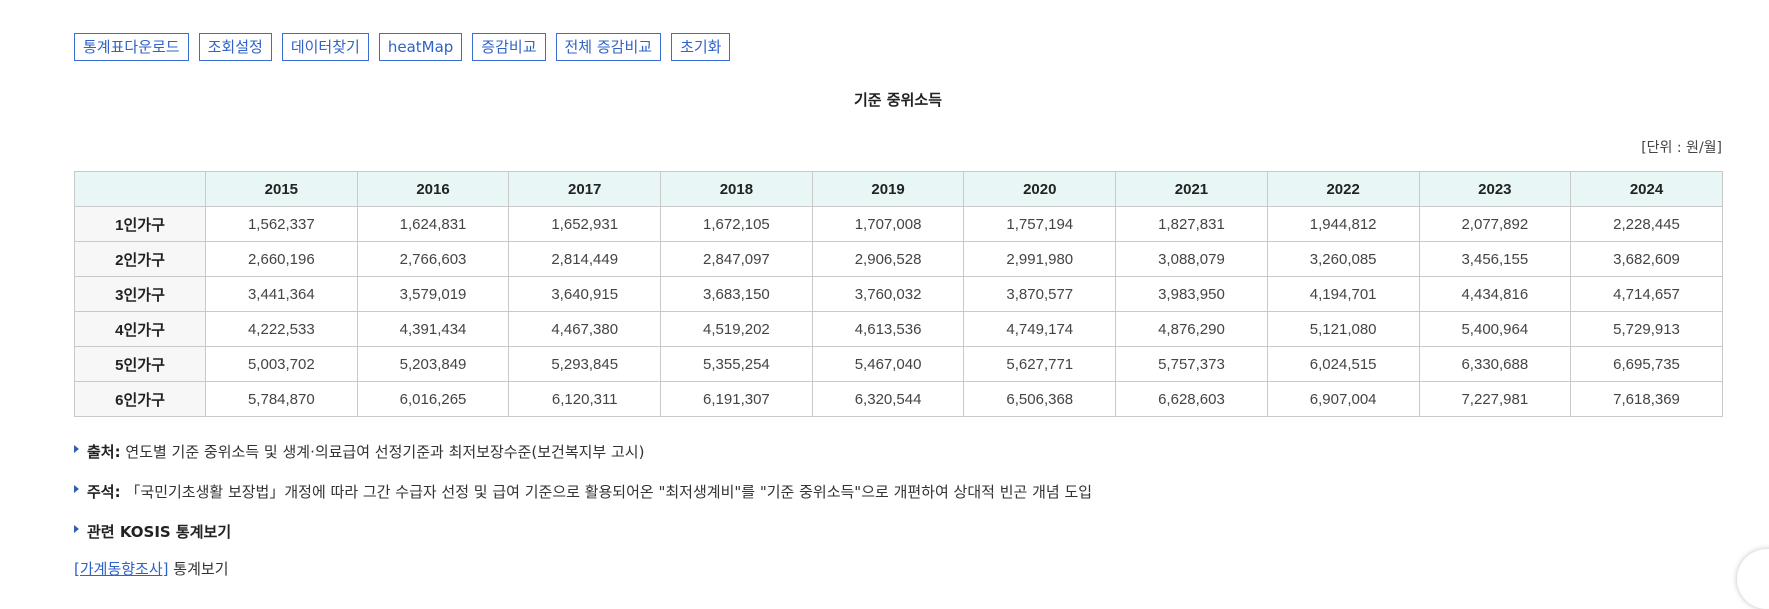 Image resolution: width=1769 pixels, height=609 pixels. Describe the element at coordinates (159, 532) in the screenshot. I see `related-label: 관련 KOSIS 통계보기` at that location.